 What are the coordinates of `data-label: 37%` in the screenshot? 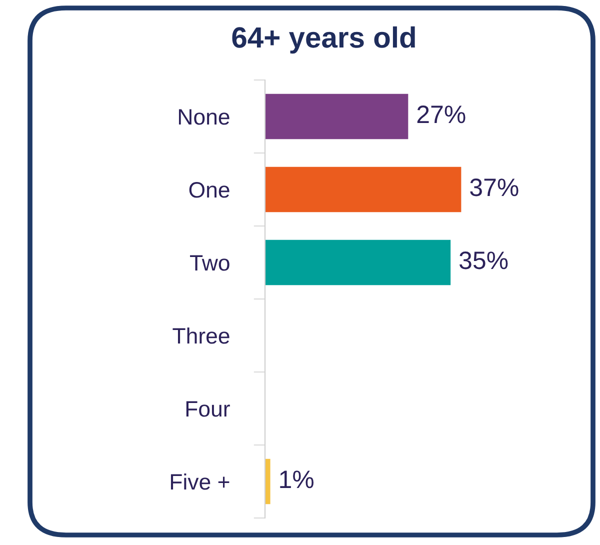 It's located at (494, 187).